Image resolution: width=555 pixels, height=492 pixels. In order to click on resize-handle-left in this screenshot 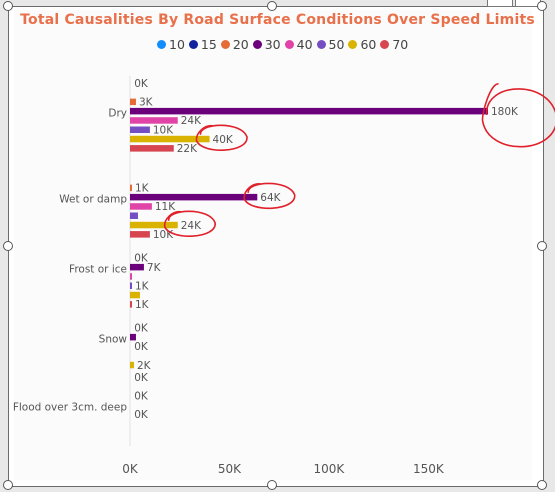, I will do `click(8, 246)`.